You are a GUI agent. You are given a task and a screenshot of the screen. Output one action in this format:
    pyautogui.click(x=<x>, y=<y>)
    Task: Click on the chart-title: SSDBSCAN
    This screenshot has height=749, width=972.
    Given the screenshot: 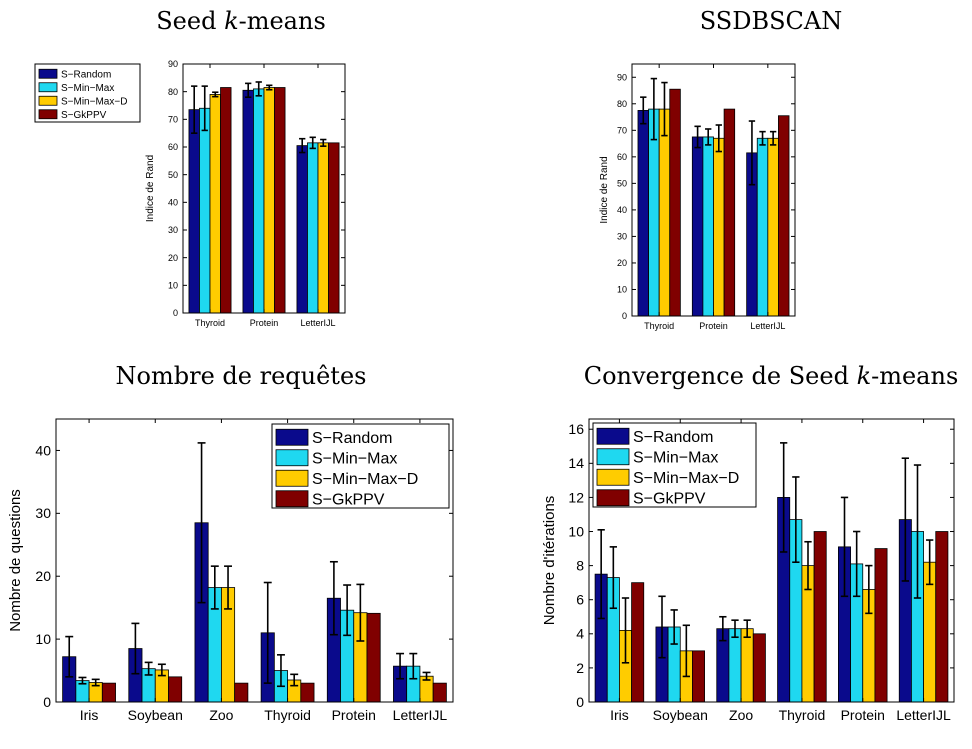 What is the action you would take?
    pyautogui.click(x=771, y=21)
    